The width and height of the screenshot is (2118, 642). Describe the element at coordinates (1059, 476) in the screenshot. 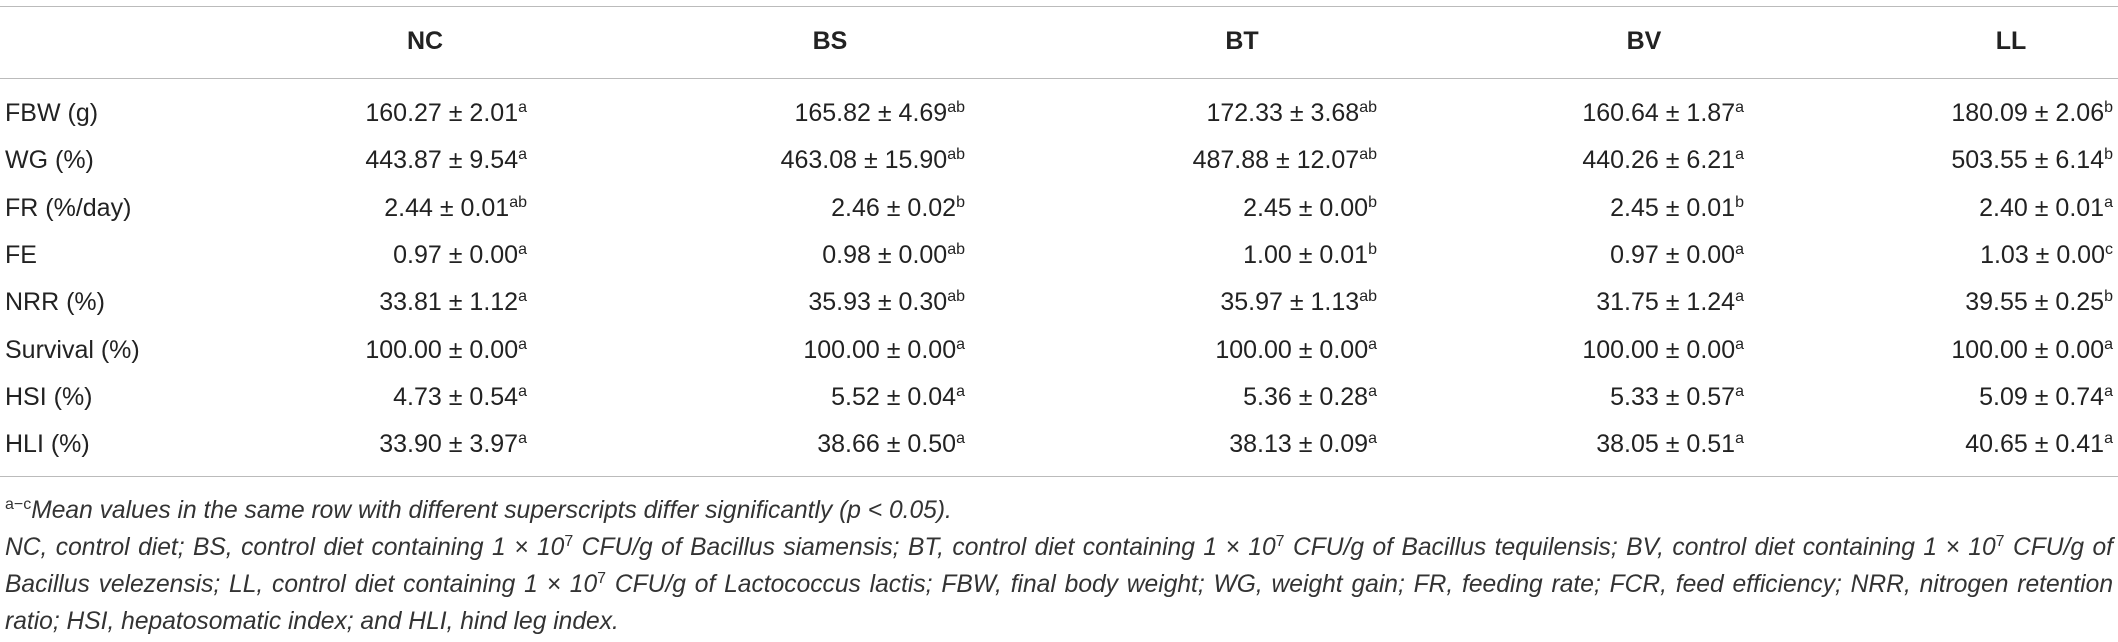

I see `bottom-rule` at that location.